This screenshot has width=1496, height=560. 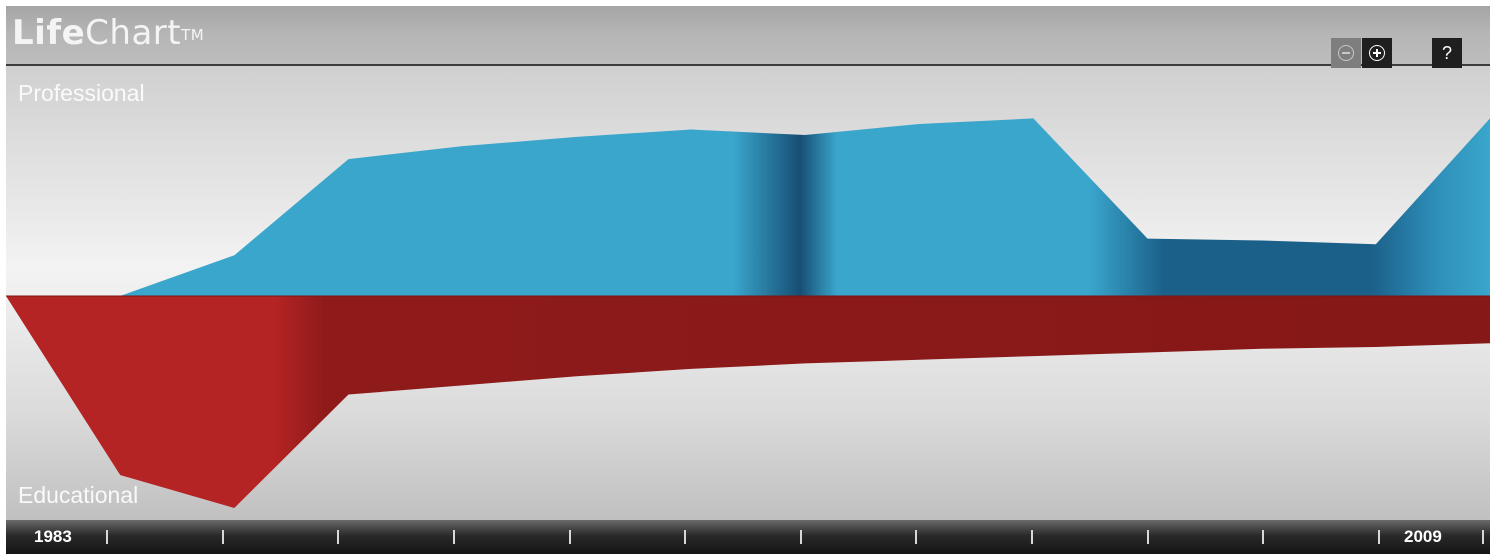 What do you see at coordinates (81, 93) in the screenshot?
I see `professional-label: Professional` at bounding box center [81, 93].